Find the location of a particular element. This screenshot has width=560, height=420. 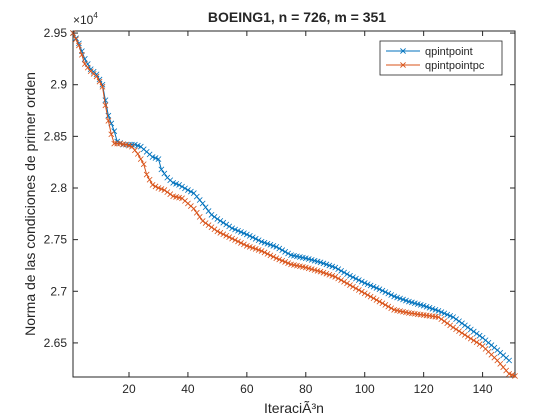

y-tick-label: 2.85 is located at coordinates (56, 136).